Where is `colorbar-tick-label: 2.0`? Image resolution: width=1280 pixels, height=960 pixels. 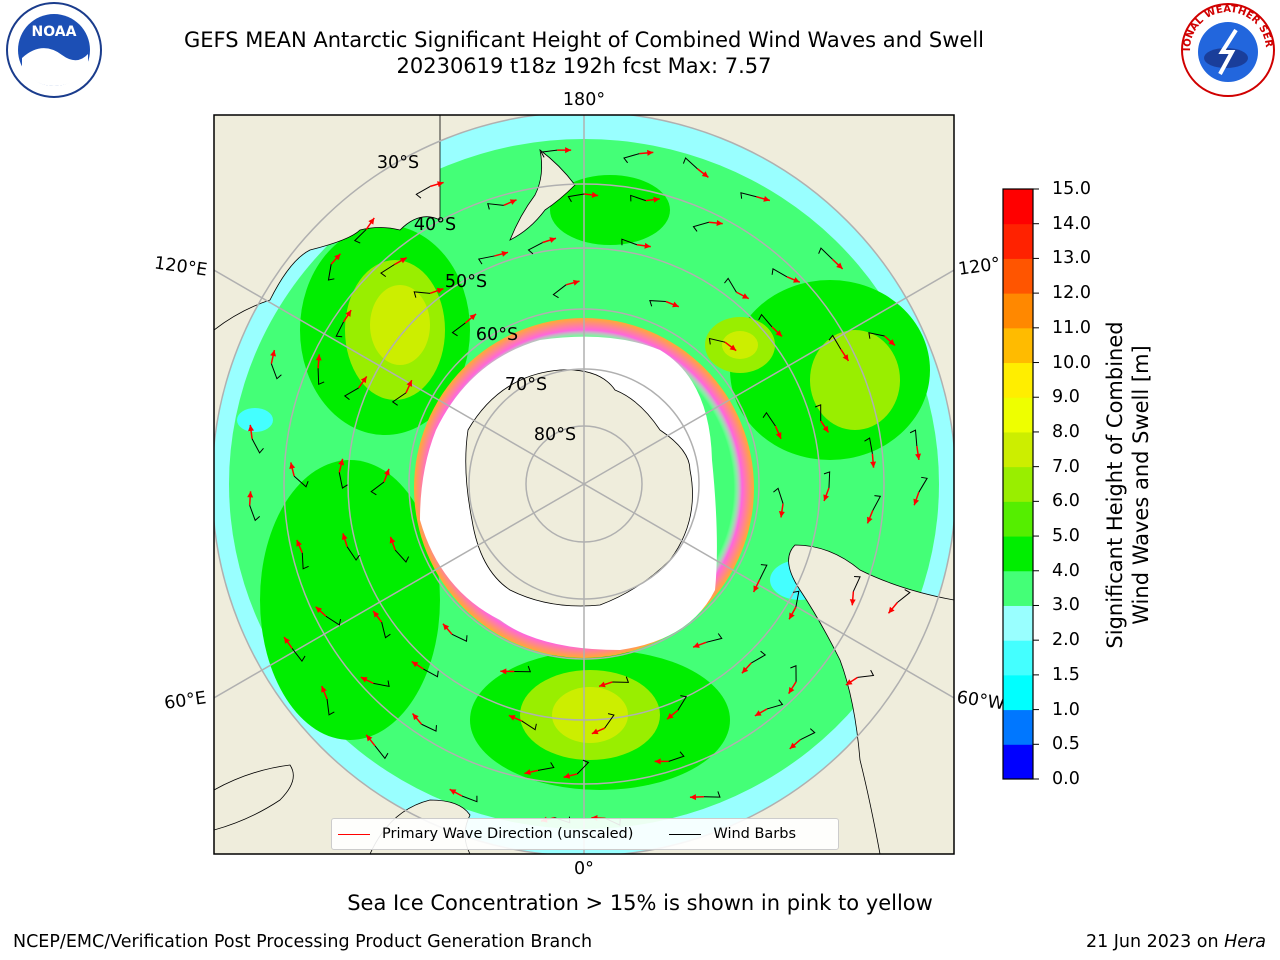 colorbar-tick-label: 2.0 is located at coordinates (1066, 640).